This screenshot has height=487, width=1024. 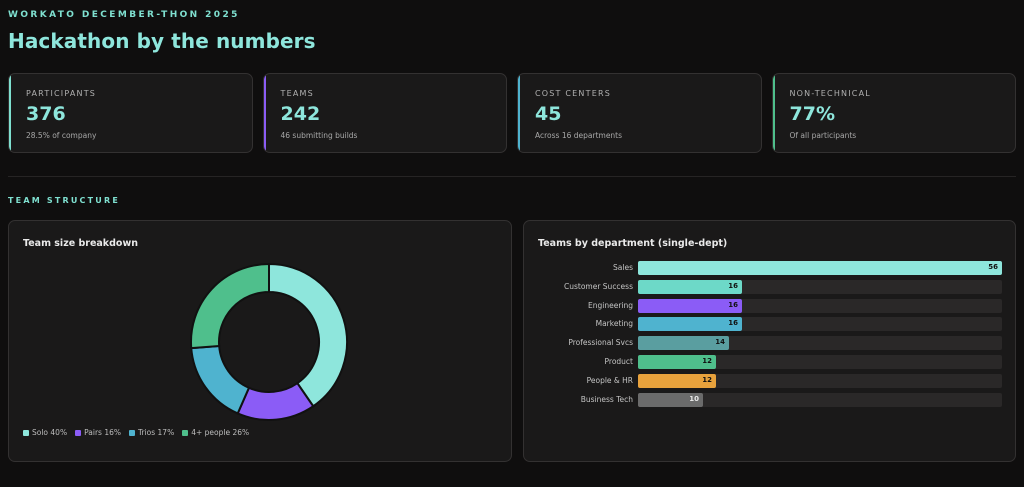 I want to click on stat-card-non-technical: NON-TECHNICAL 77% Of all participants, so click(x=893, y=113).